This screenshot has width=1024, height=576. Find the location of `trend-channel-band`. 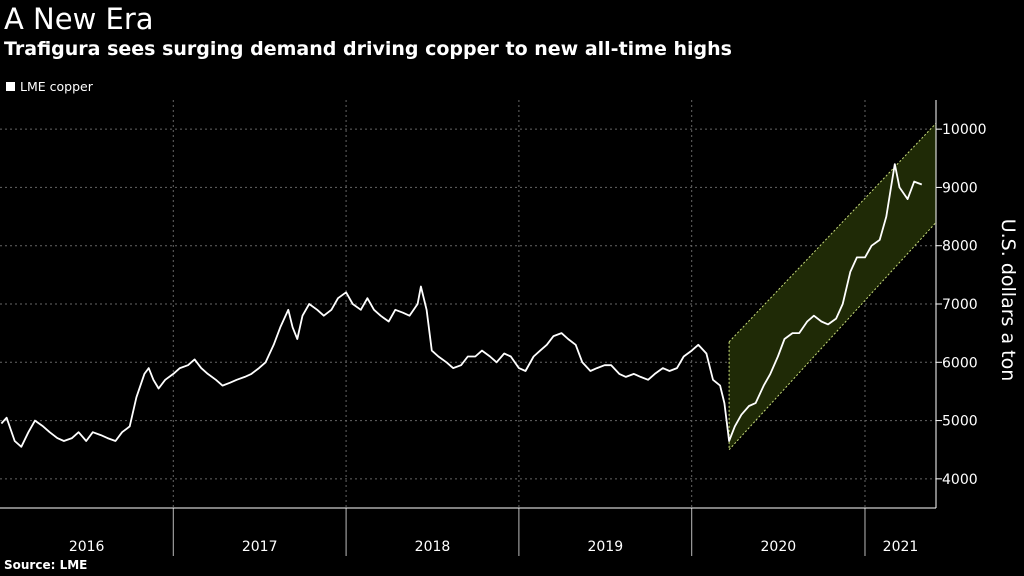

trend-channel-band is located at coordinates (832, 286).